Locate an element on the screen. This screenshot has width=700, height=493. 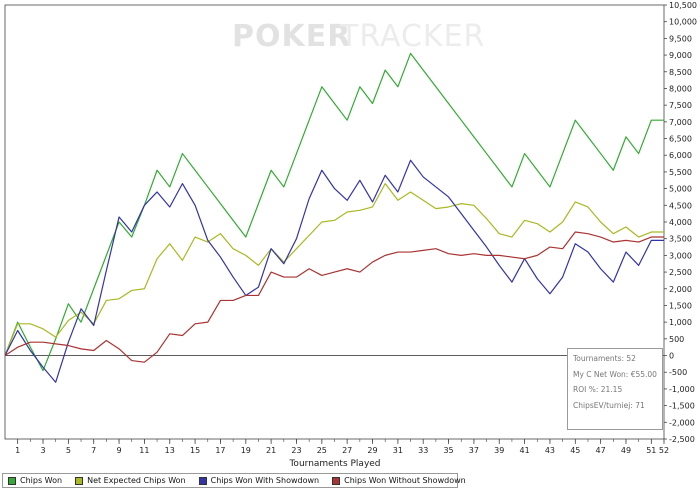
legend-item-without-showdown: Chips Won Without Showdown is located at coordinates (399, 480).